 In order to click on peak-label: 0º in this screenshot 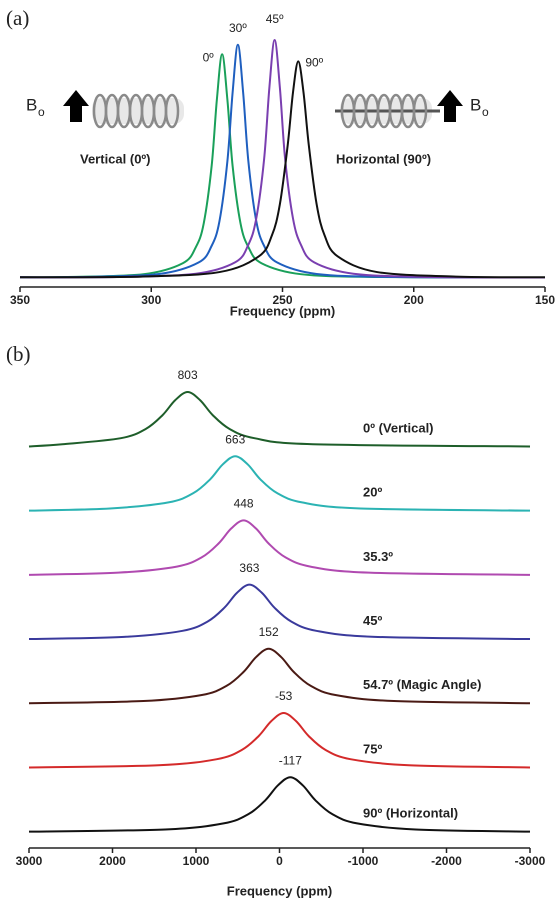, I will do `click(209, 57)`.